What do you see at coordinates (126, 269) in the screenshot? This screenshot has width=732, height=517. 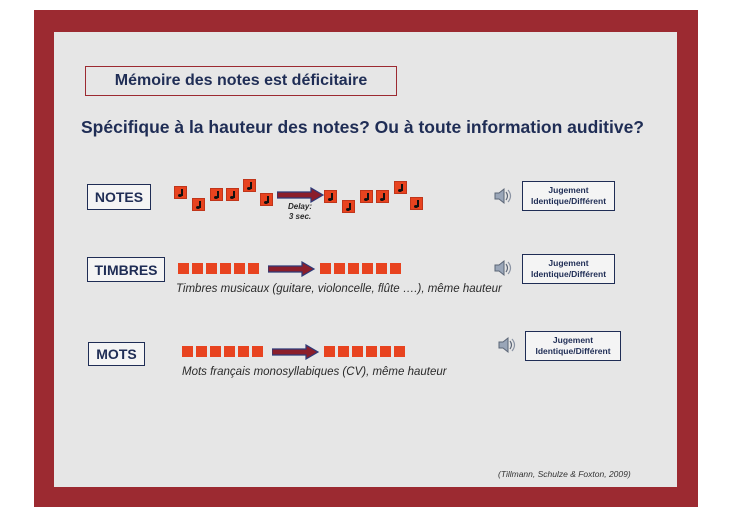 I see `timbres-label: TIMBRES` at bounding box center [126, 269].